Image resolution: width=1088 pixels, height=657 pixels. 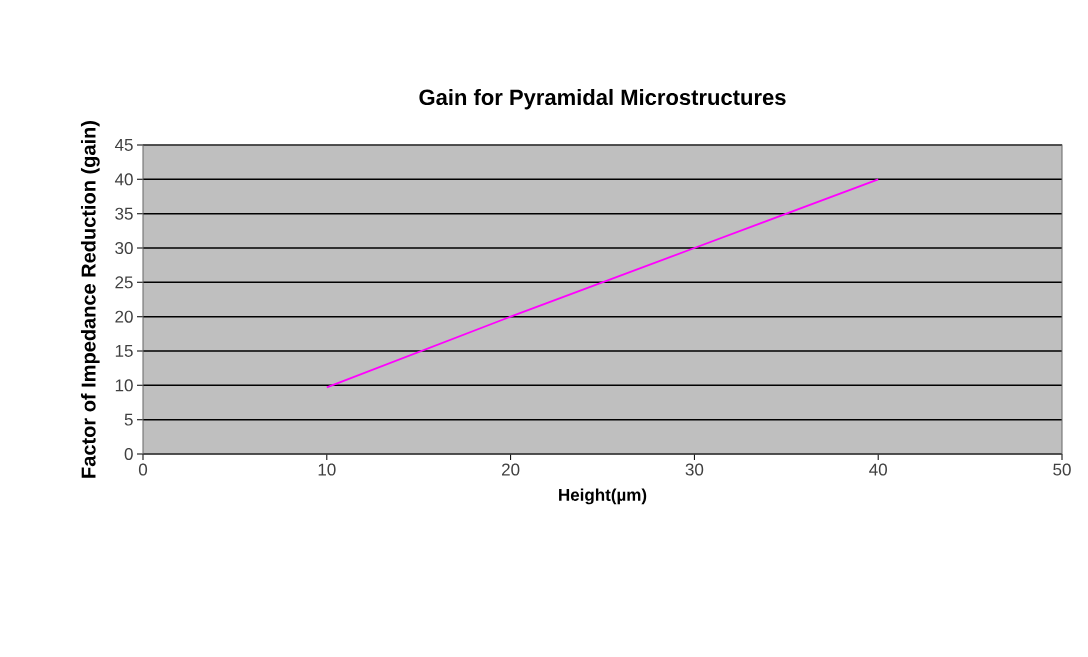 What do you see at coordinates (124, 316) in the screenshot?
I see `y-tick-label: 20` at bounding box center [124, 316].